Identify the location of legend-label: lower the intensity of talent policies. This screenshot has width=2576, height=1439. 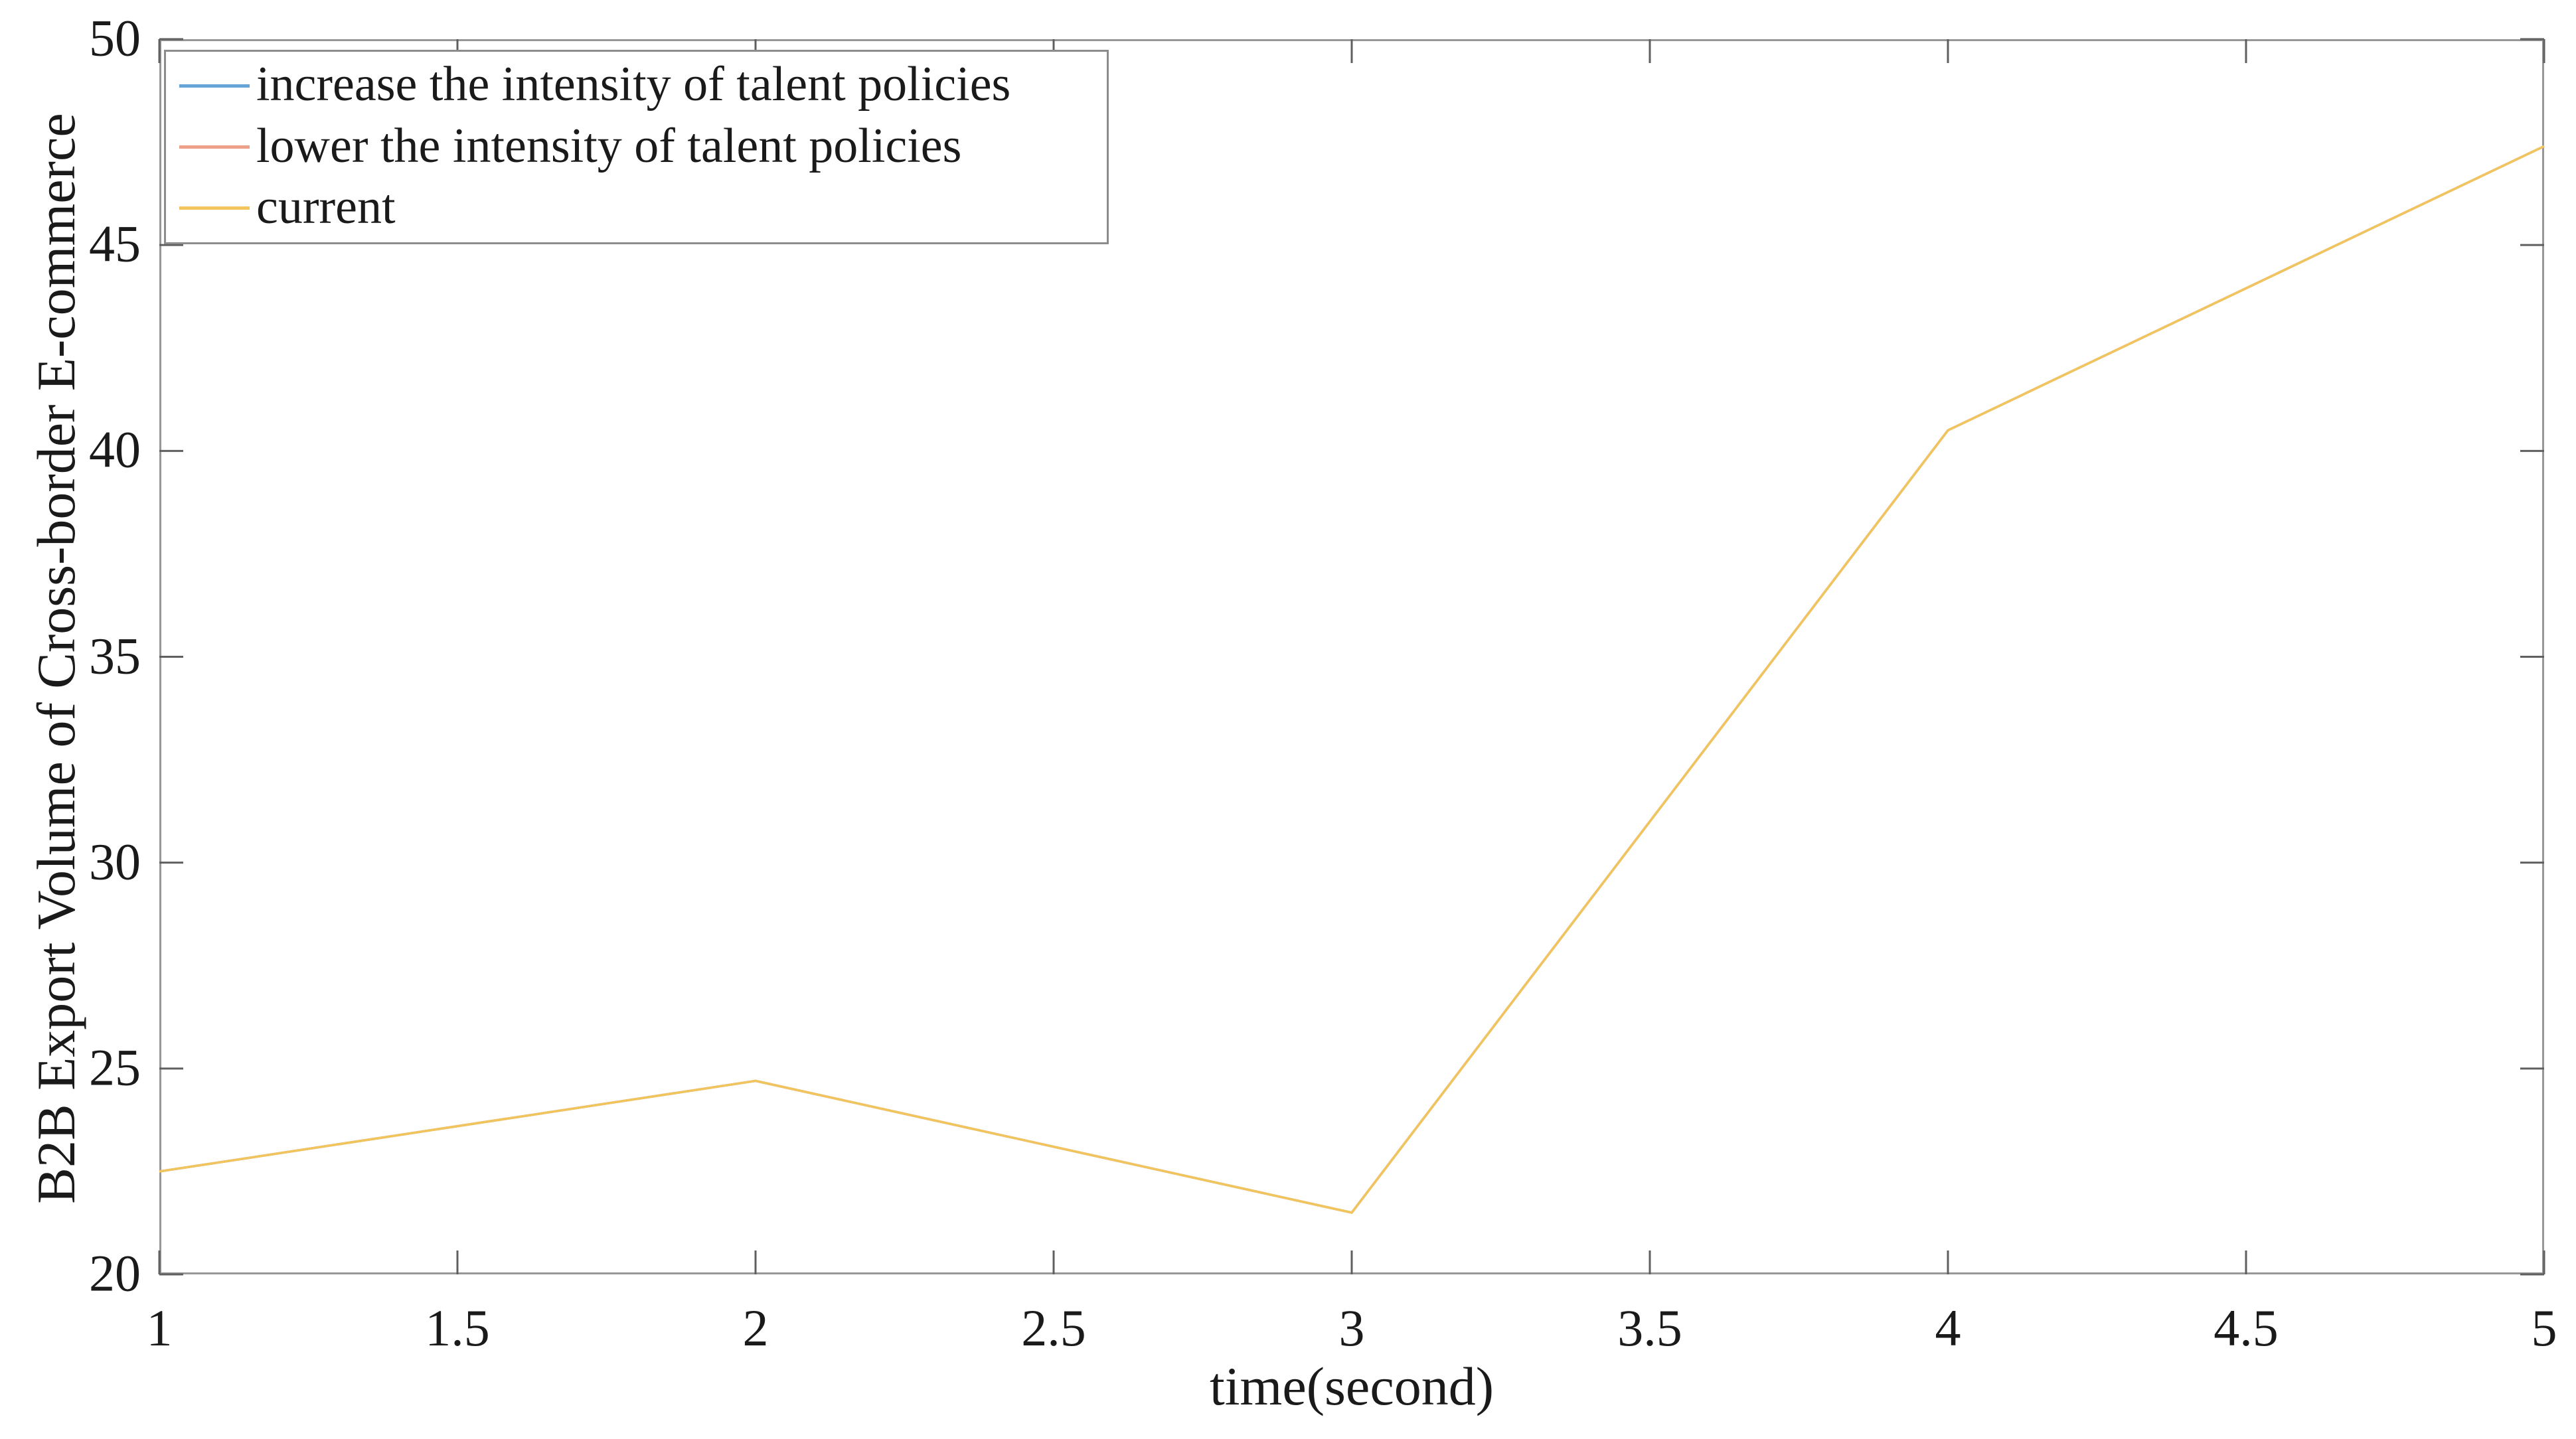
(609, 145).